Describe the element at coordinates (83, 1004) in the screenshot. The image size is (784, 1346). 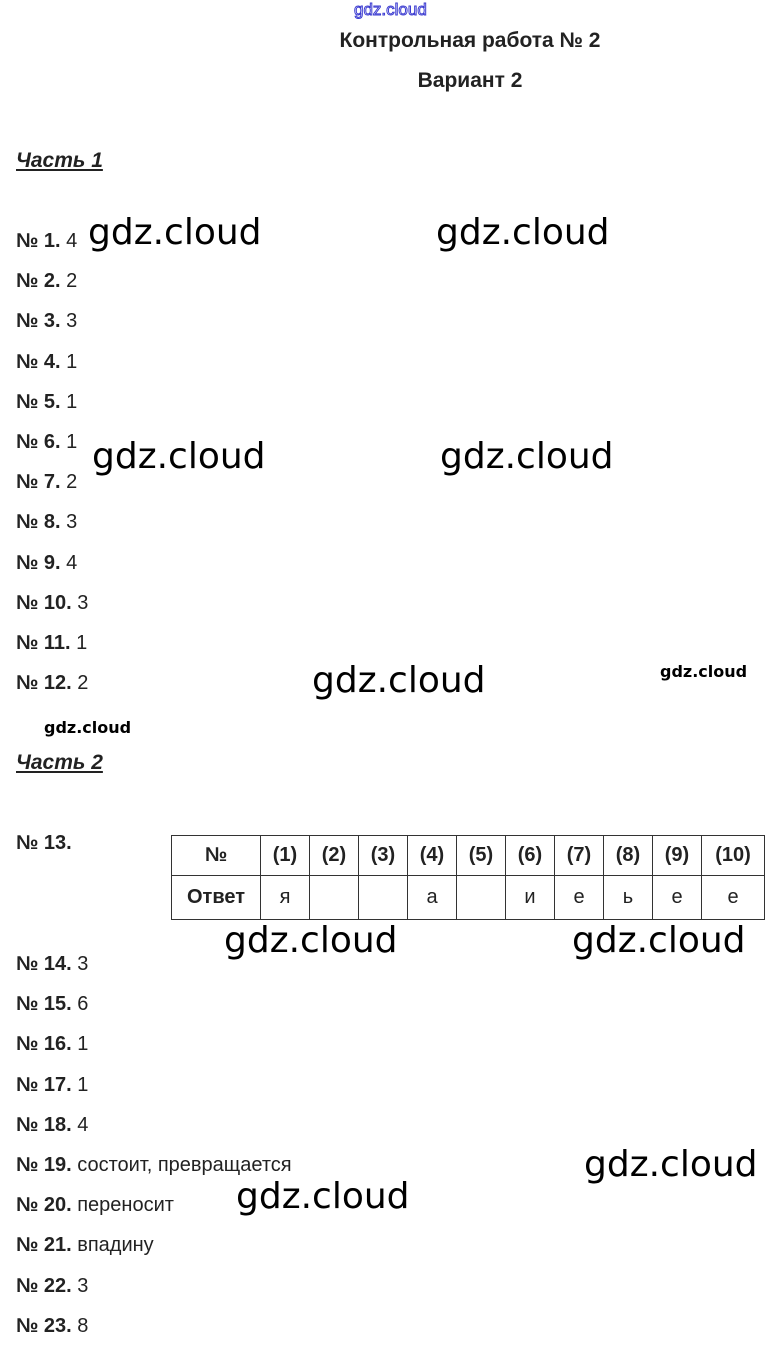
I see `item-answer: 6` at that location.